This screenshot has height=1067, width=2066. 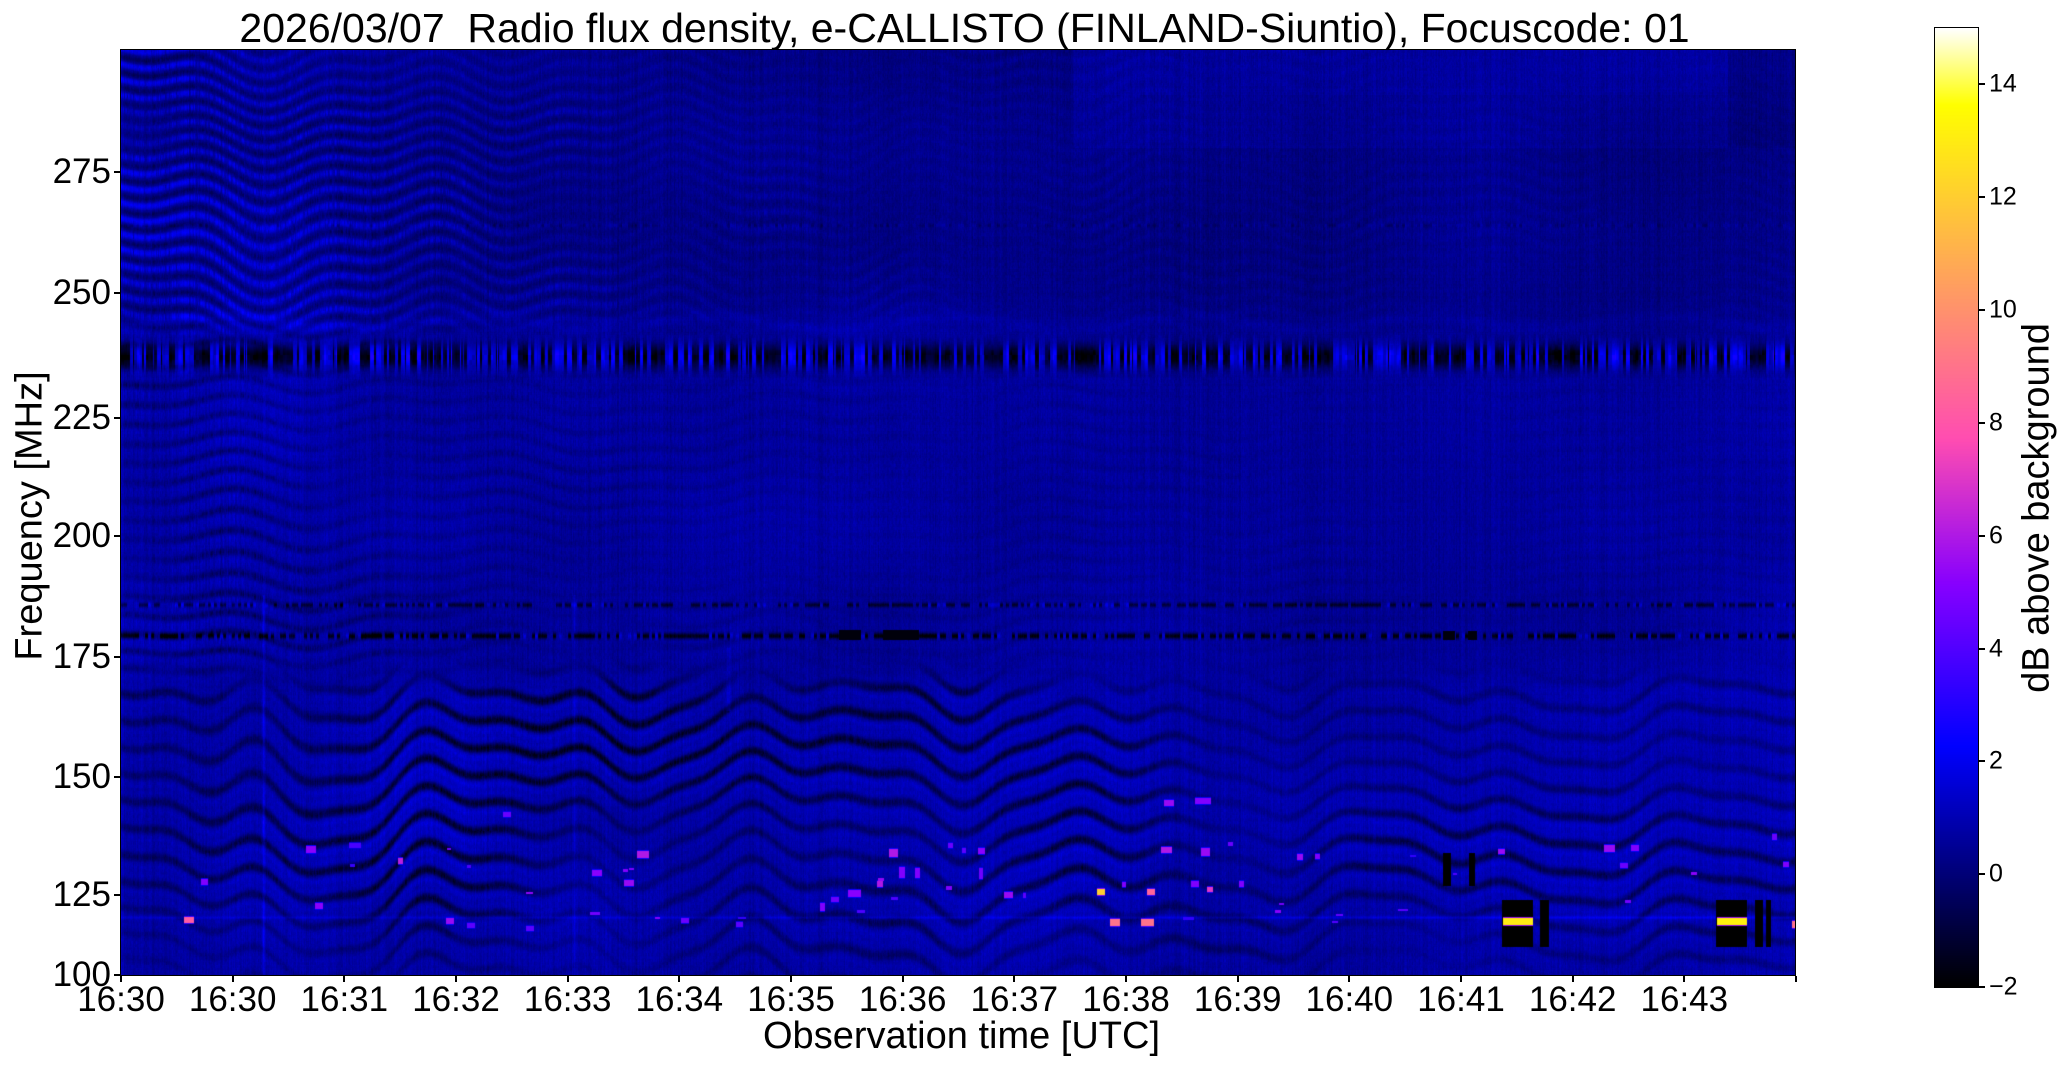 I want to click on x-tick-label: 16:40, so click(x=1349, y=999).